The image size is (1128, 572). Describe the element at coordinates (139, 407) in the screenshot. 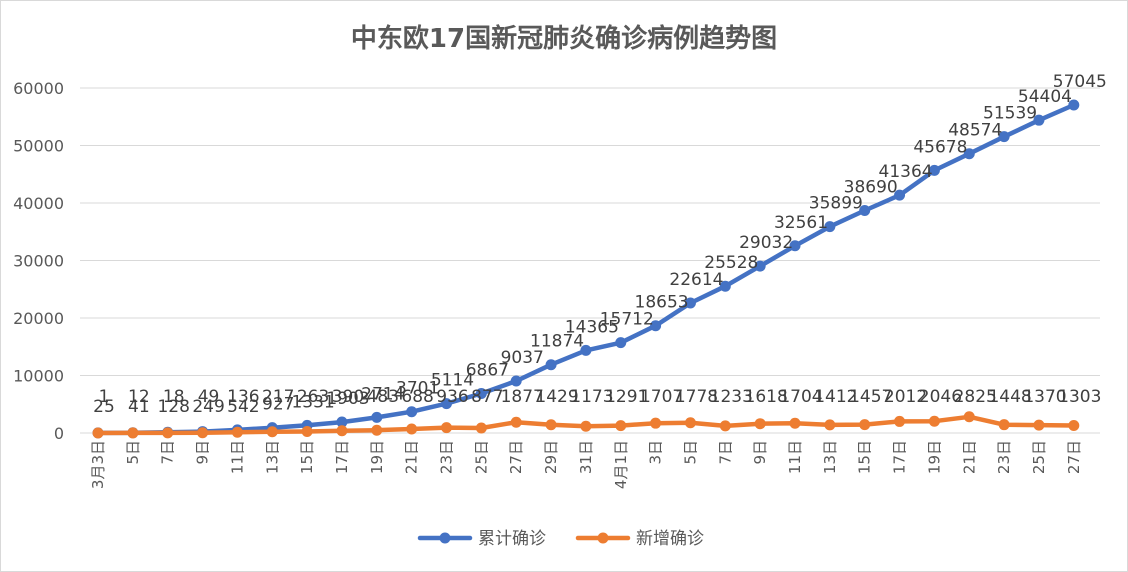

I see `data-label: 41` at that location.